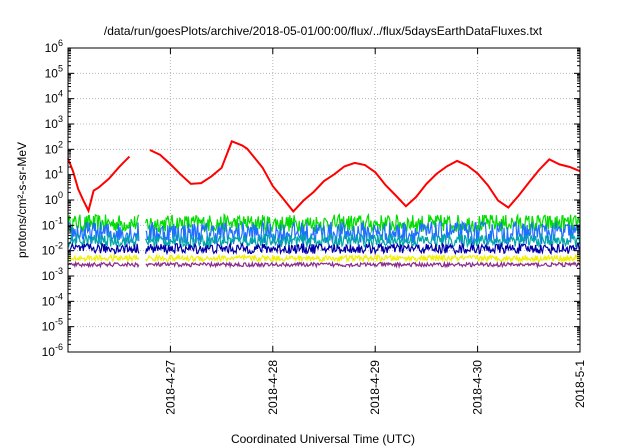 This screenshot has height=448, width=640. Describe the element at coordinates (22, 200) in the screenshot. I see `y-axis-label: protons/cm²-s-sr-MeV` at that location.